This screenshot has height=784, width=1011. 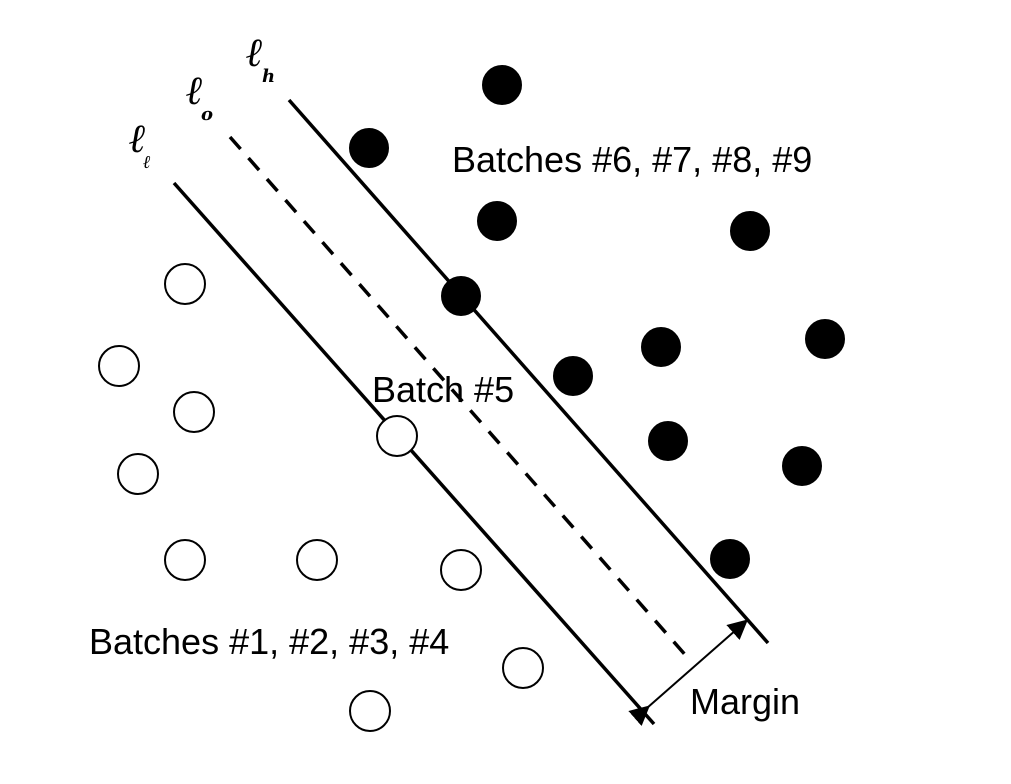 What do you see at coordinates (137, 138) in the screenshot?
I see `line-label-l-low: ℓ` at bounding box center [137, 138].